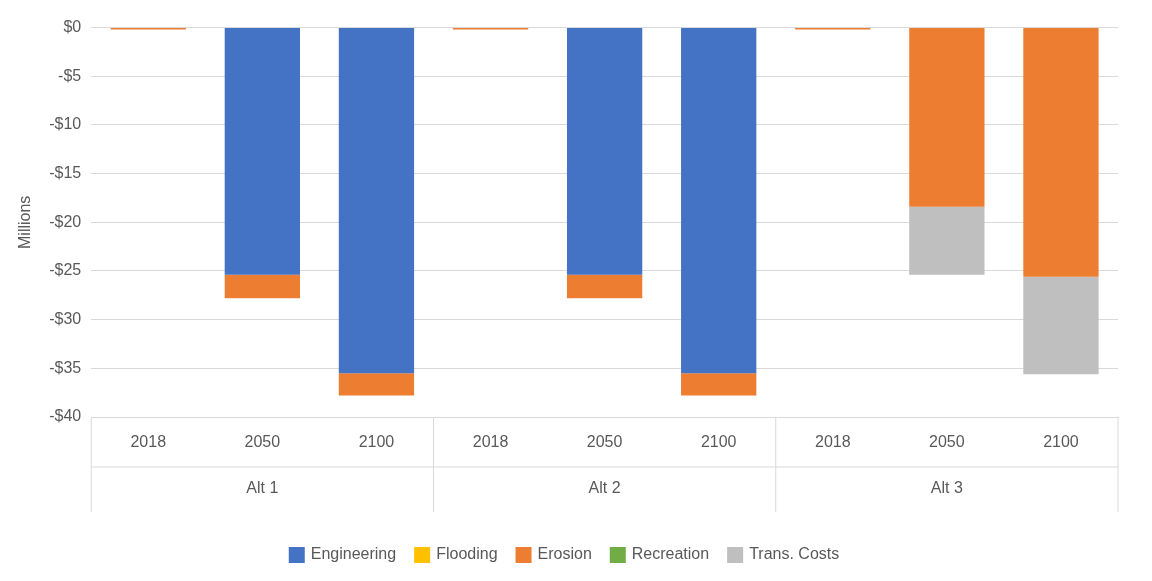 The image size is (1152, 581). Describe the element at coordinates (946, 488) in the screenshot. I see `text: Alt 3` at that location.